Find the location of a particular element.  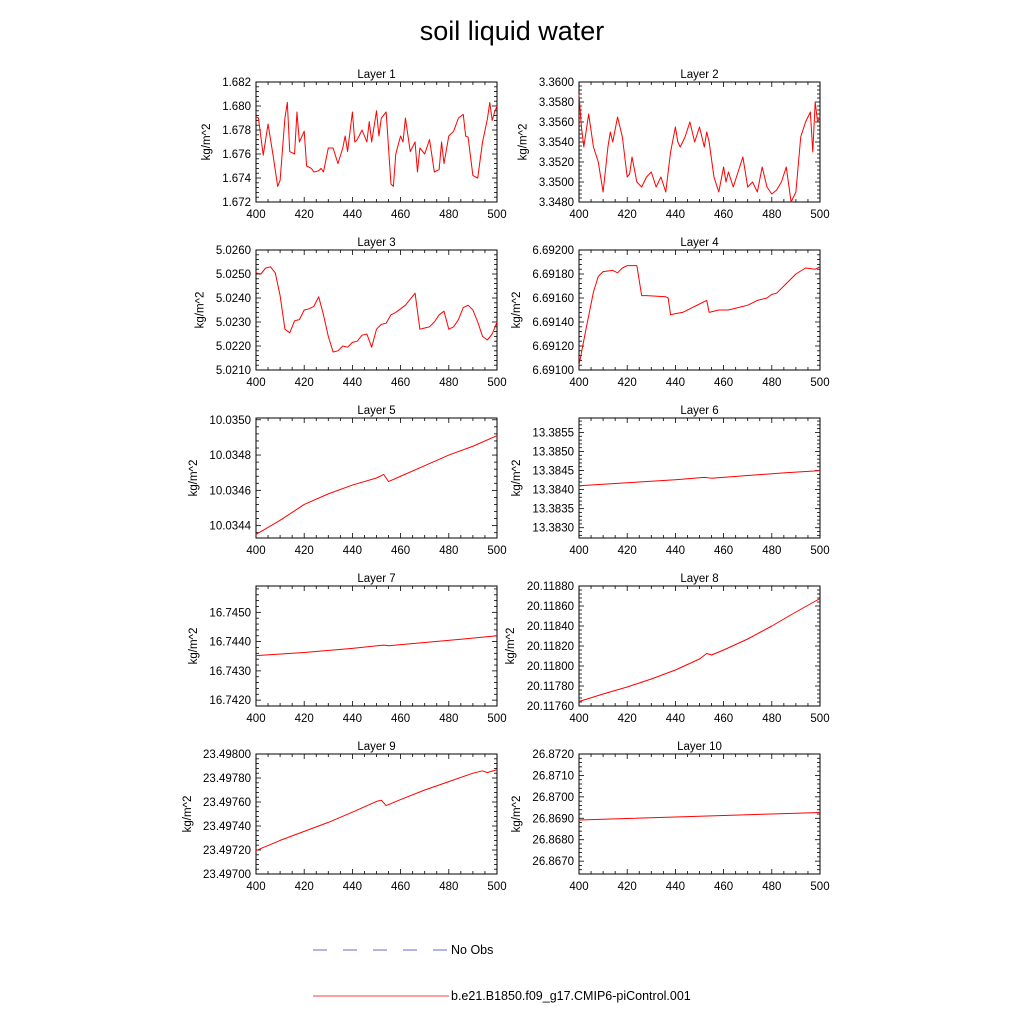

y-tick-label: 23.49700 is located at coordinates (227, 875).